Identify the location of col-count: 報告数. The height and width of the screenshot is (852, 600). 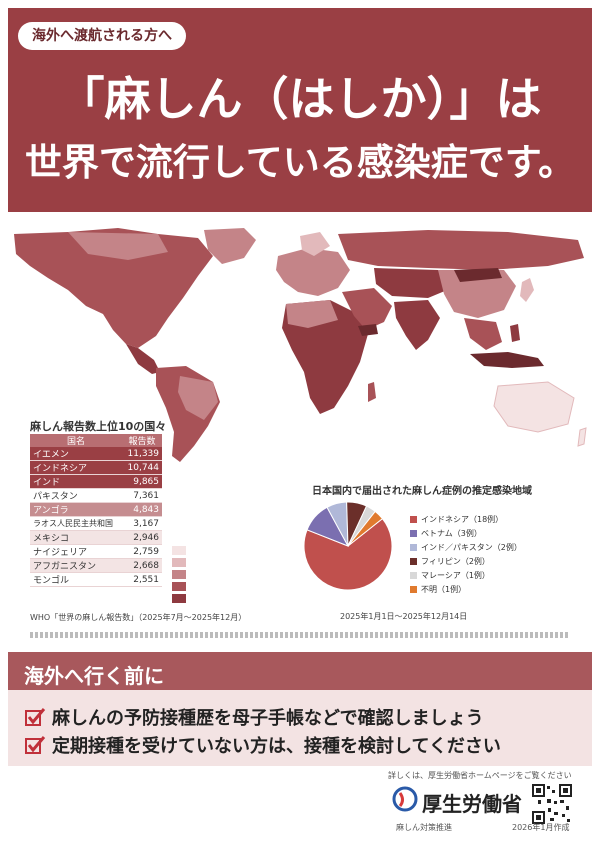
(141, 440).